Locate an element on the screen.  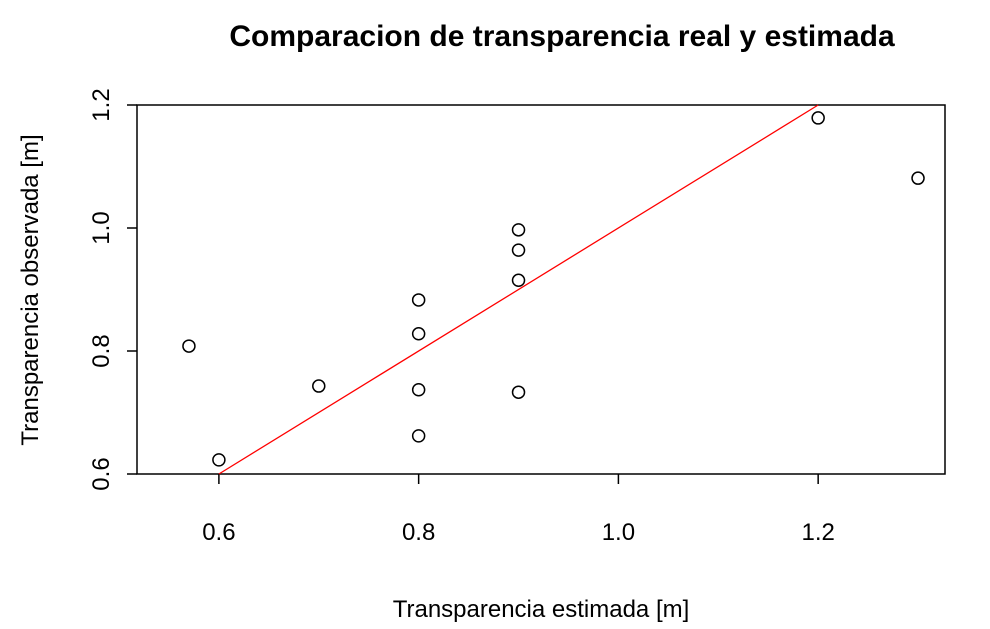
x-tick-label: 1.2 is located at coordinates (817, 532).